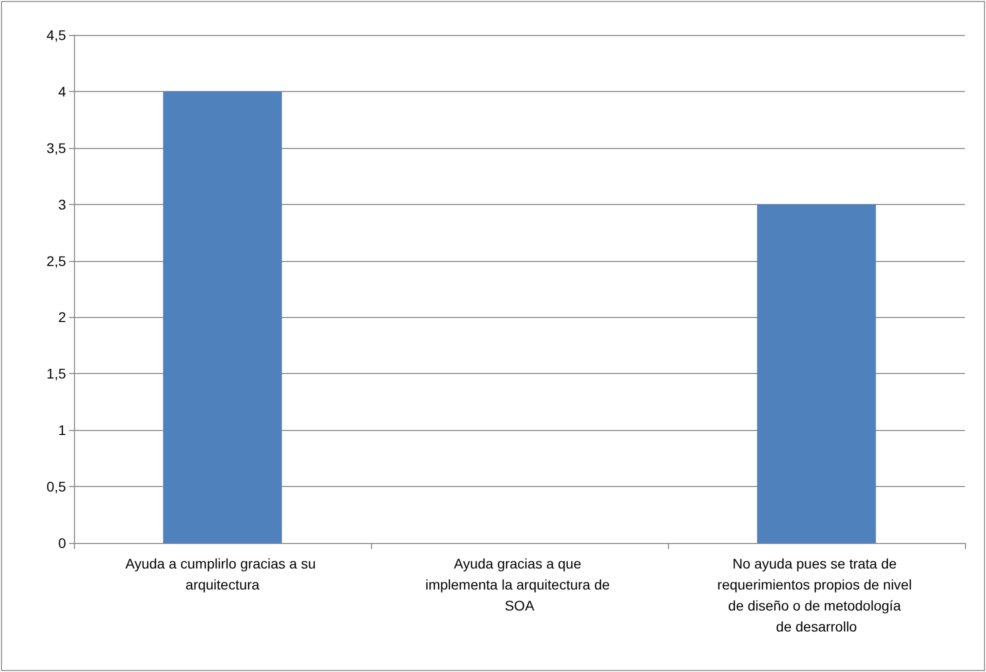 Image resolution: width=986 pixels, height=672 pixels. I want to click on y-tick-label: 1,5, so click(56, 374).